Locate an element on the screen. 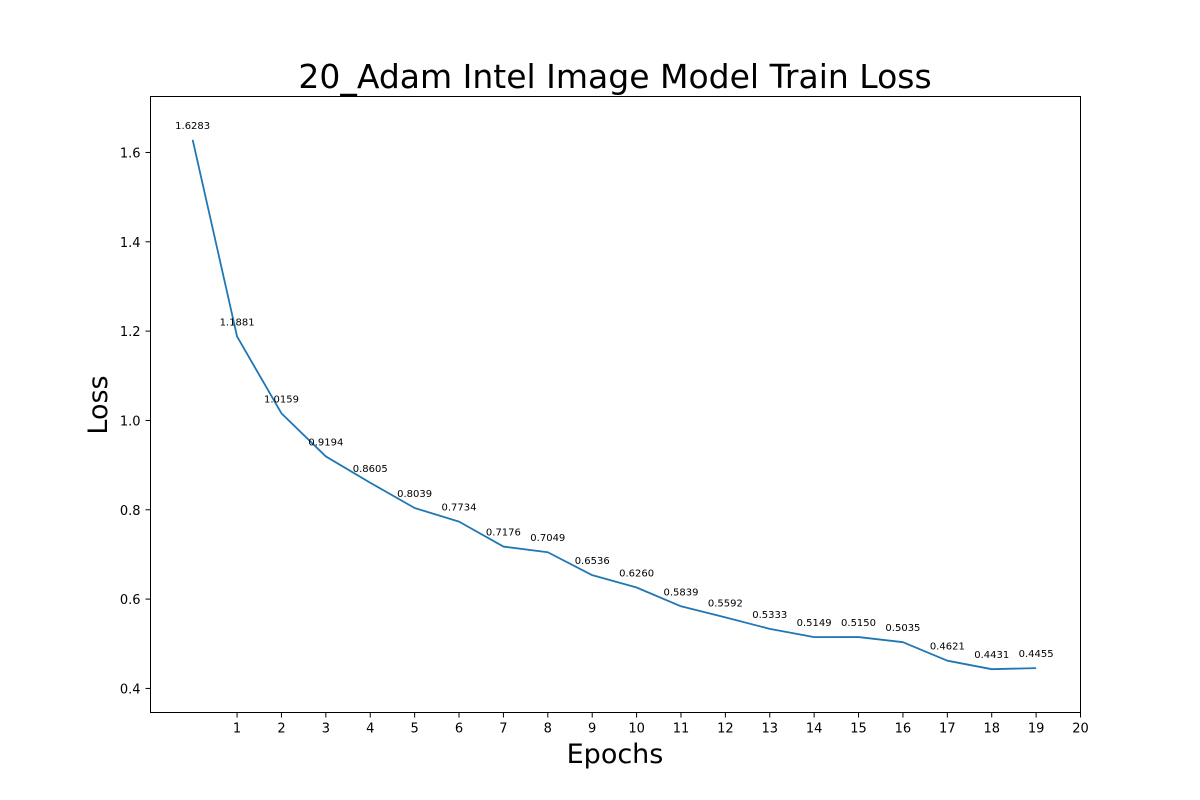 Image resolution: width=1200 pixels, height=800 pixels. y-axis-label: Loss is located at coordinates (98, 404).